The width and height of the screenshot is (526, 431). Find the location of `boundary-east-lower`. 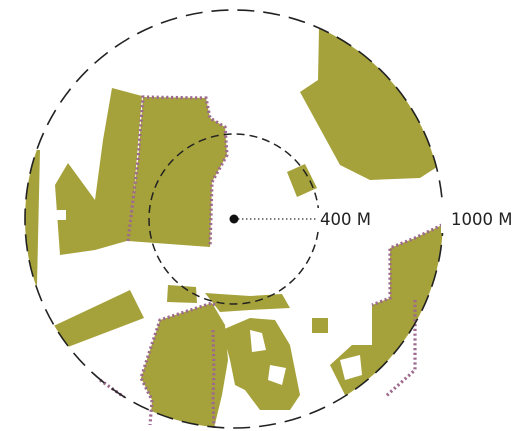

boundary-east-lower is located at coordinates (400, 349).